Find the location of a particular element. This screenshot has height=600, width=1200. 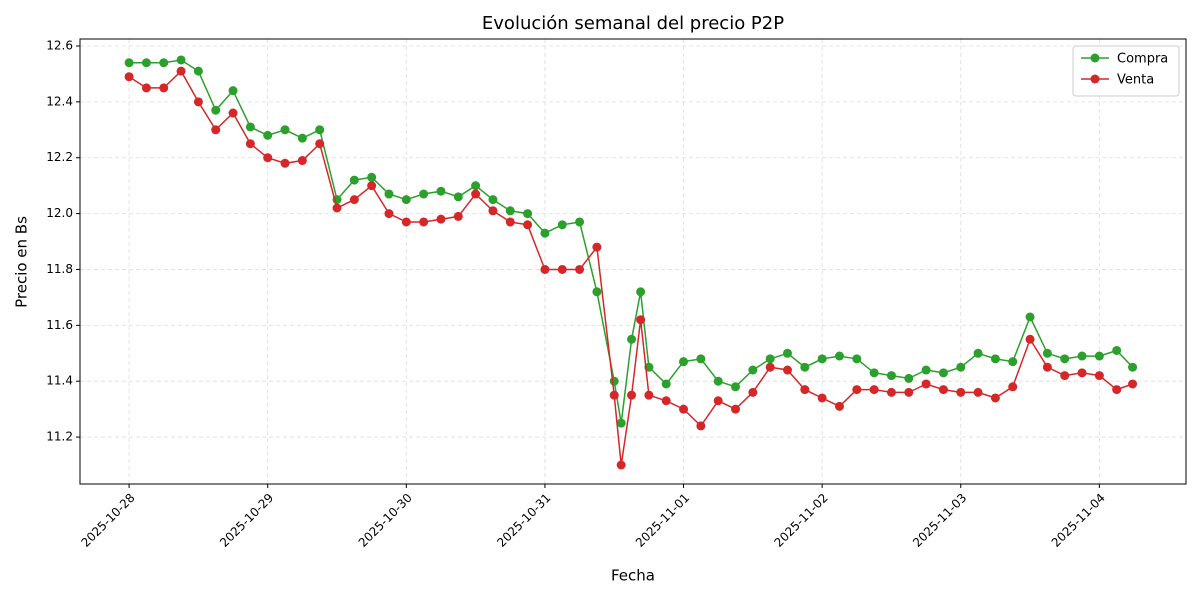

legend: Compra Venta is located at coordinates (1126, 71).